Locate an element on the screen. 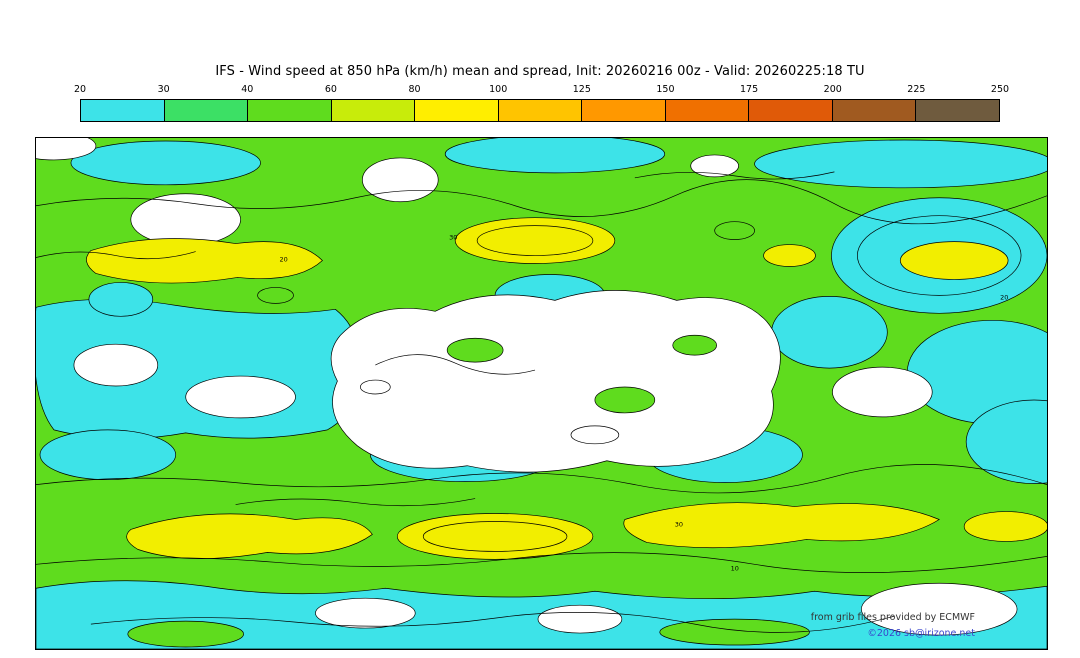 The image size is (1080, 658). colorbar-tick-label: 40 is located at coordinates (247, 89).